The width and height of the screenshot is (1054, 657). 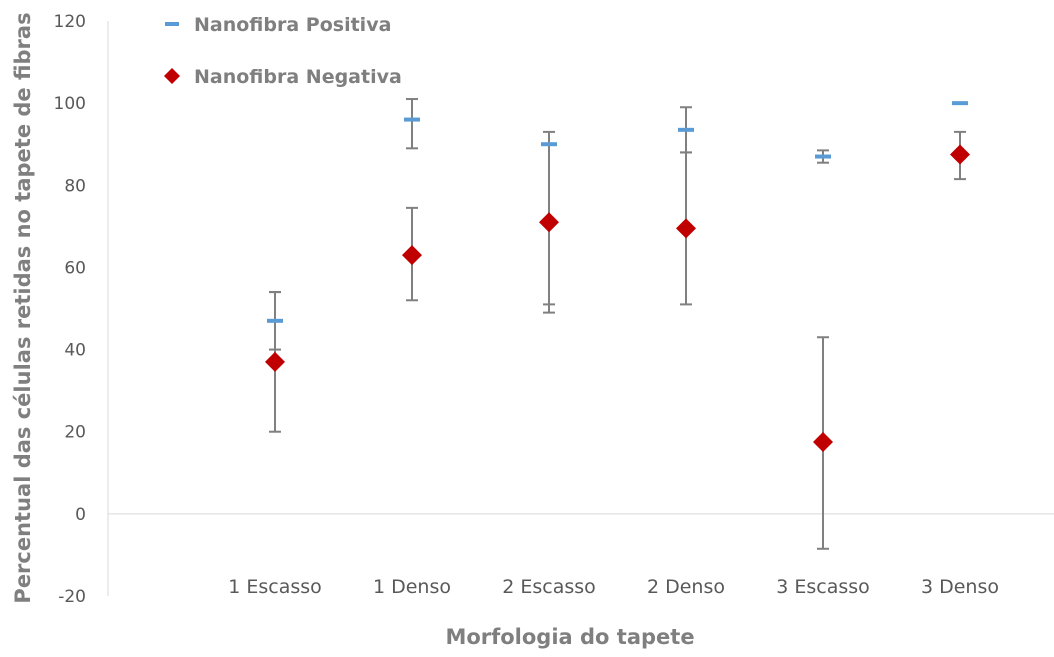 What do you see at coordinates (172, 24) in the screenshot?
I see `legend-marker-positive` at bounding box center [172, 24].